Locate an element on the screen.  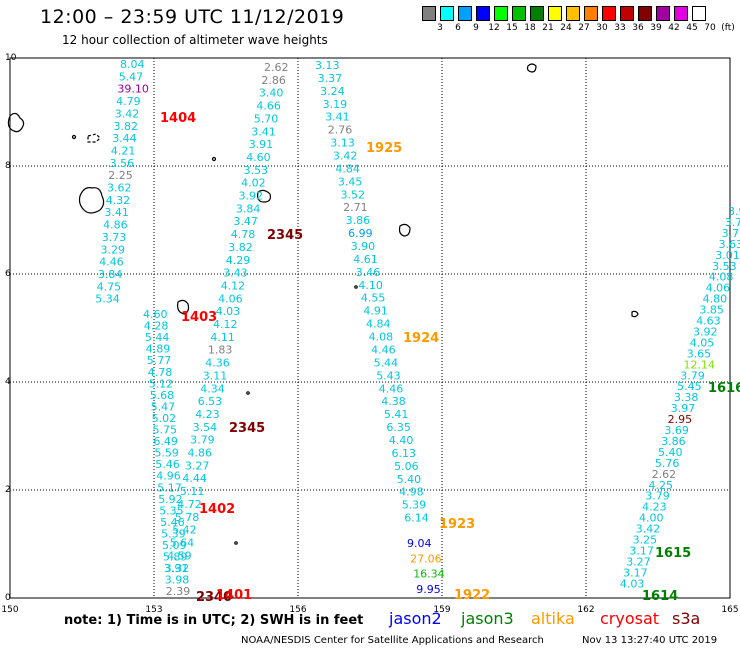
pass-time-label: 2345 is located at coordinates (285, 235).